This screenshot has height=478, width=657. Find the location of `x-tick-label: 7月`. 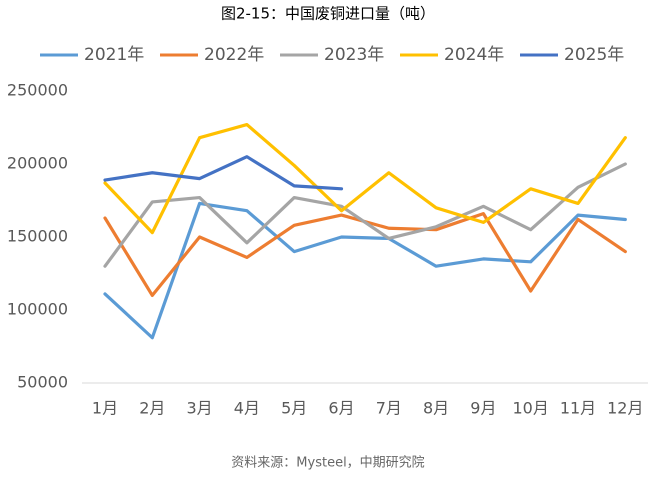

x-tick-label: 7月 is located at coordinates (389, 408).